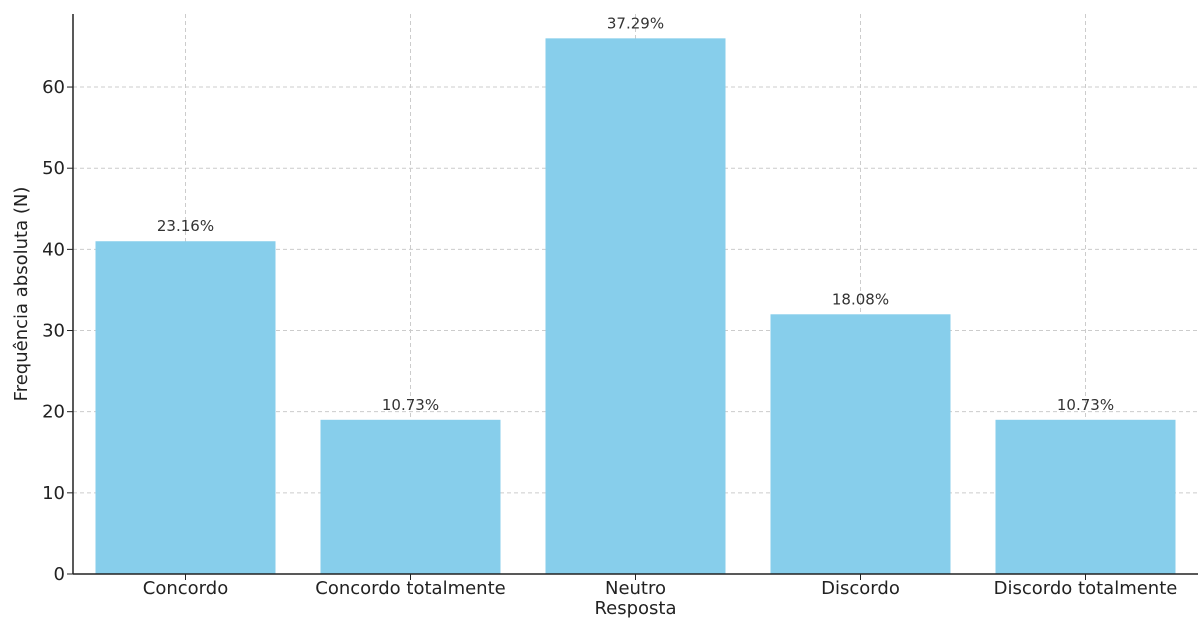  Describe the element at coordinates (53, 168) in the screenshot. I see `y-tick-label: 50` at that location.